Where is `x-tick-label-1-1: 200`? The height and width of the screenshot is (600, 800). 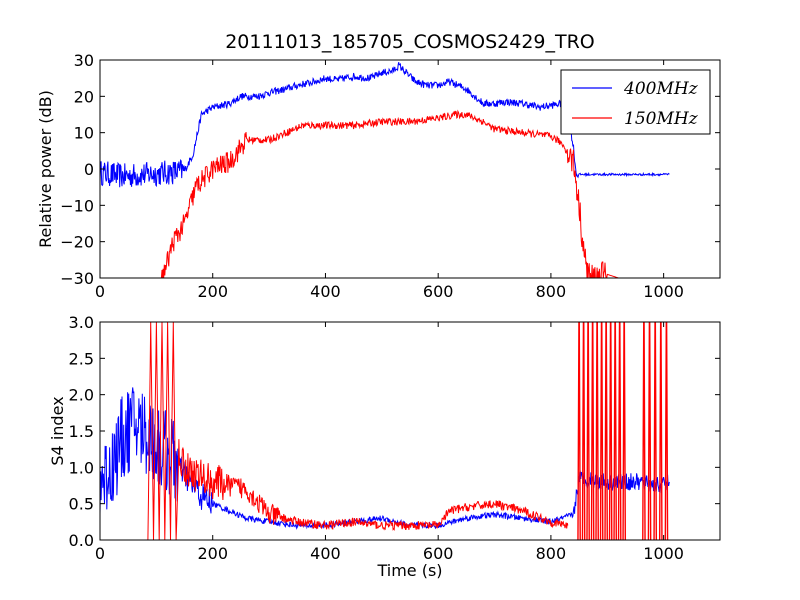 x-tick-label-1-1: 200 is located at coordinates (212, 553).